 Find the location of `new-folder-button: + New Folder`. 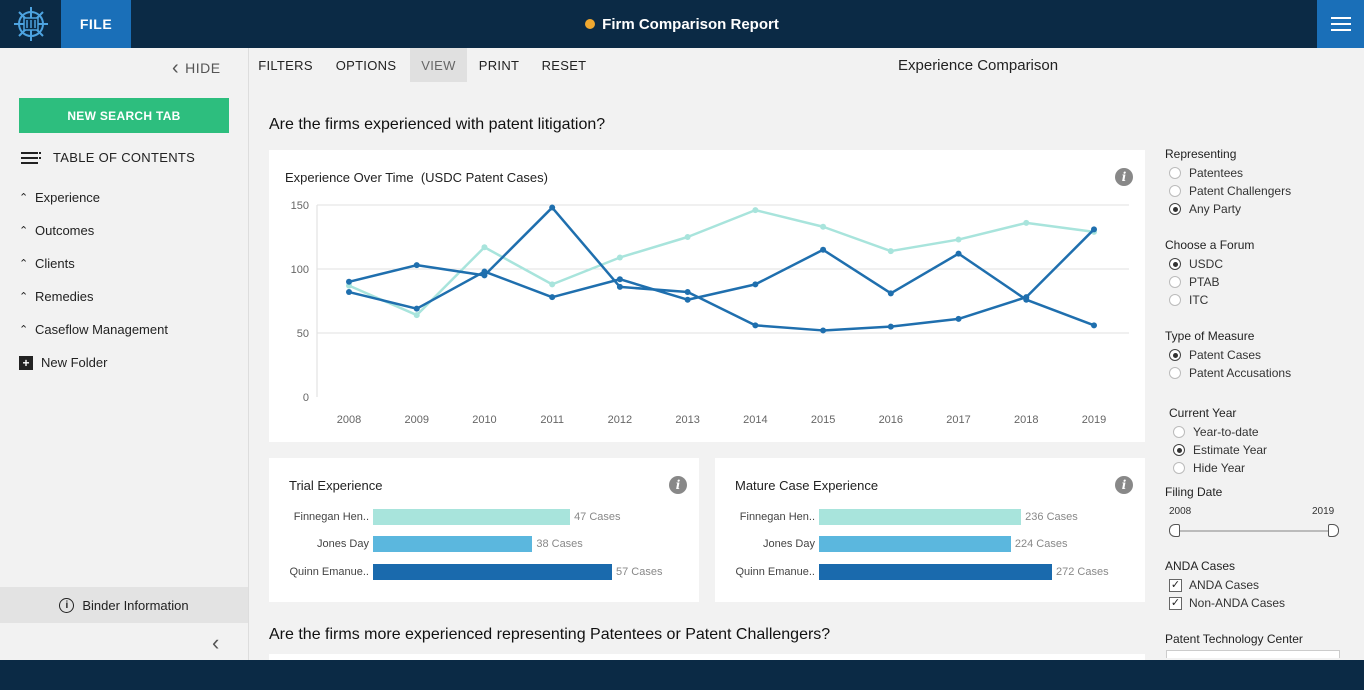

new-folder-button: + New Folder is located at coordinates (93, 362).